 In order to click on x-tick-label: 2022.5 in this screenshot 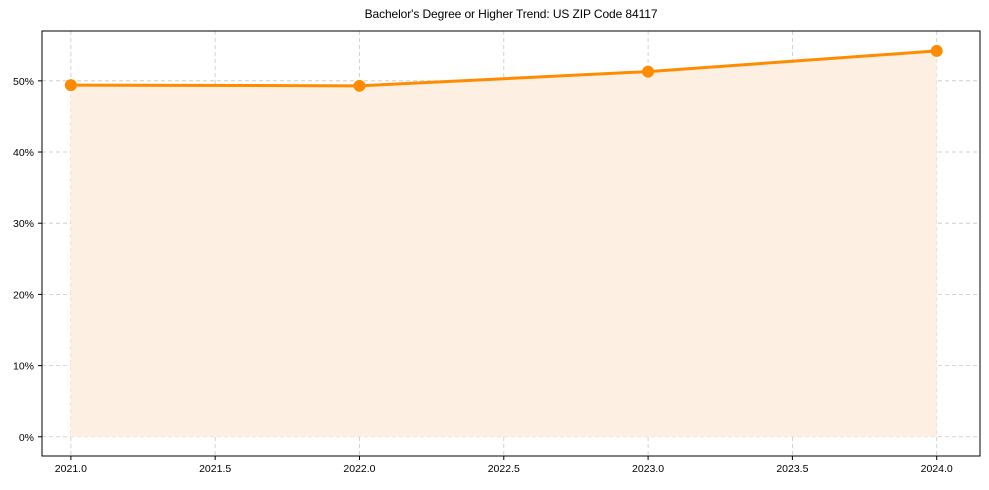, I will do `click(504, 469)`.